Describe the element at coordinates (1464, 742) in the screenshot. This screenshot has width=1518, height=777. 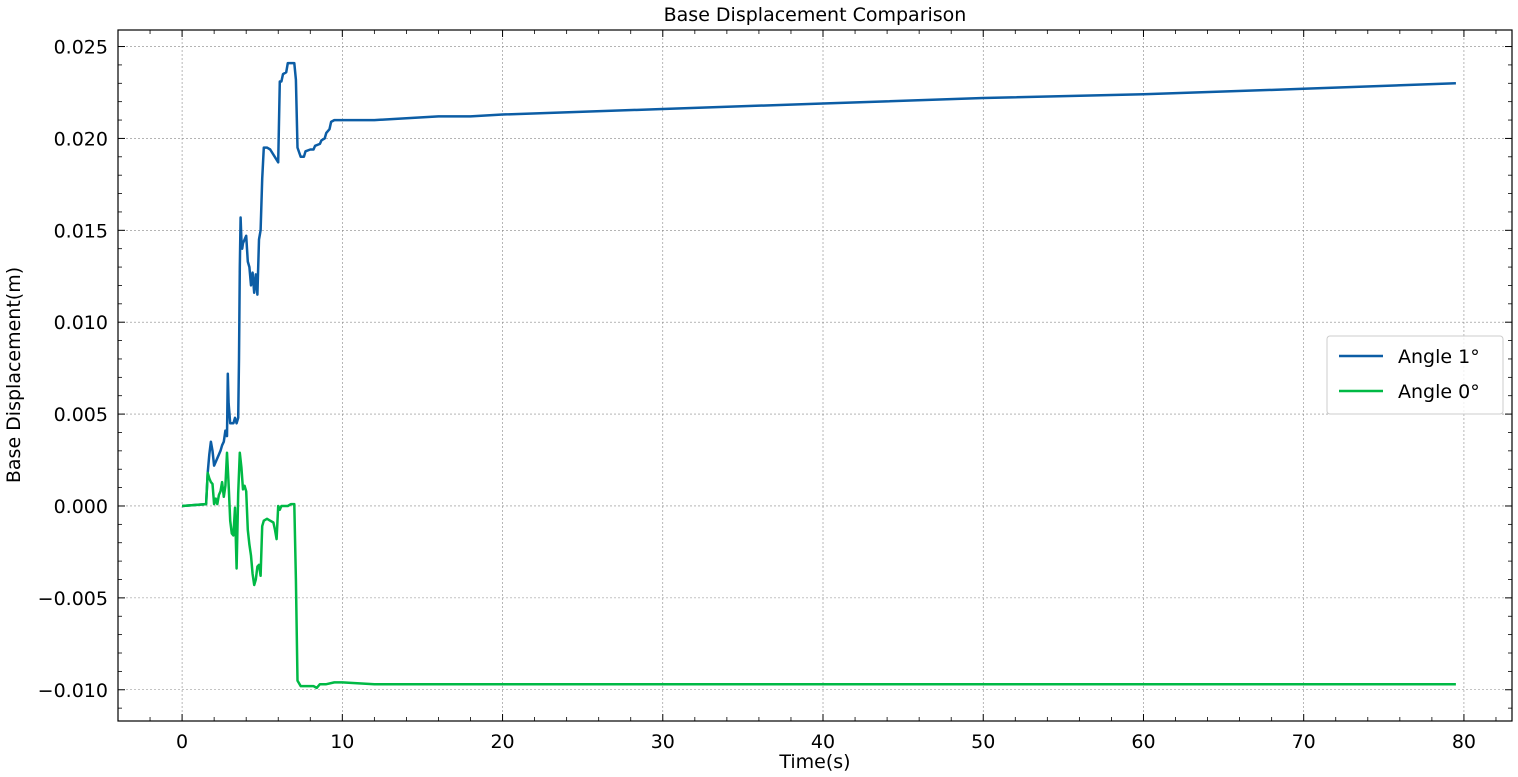
I see `x-tick-label: 80` at that location.